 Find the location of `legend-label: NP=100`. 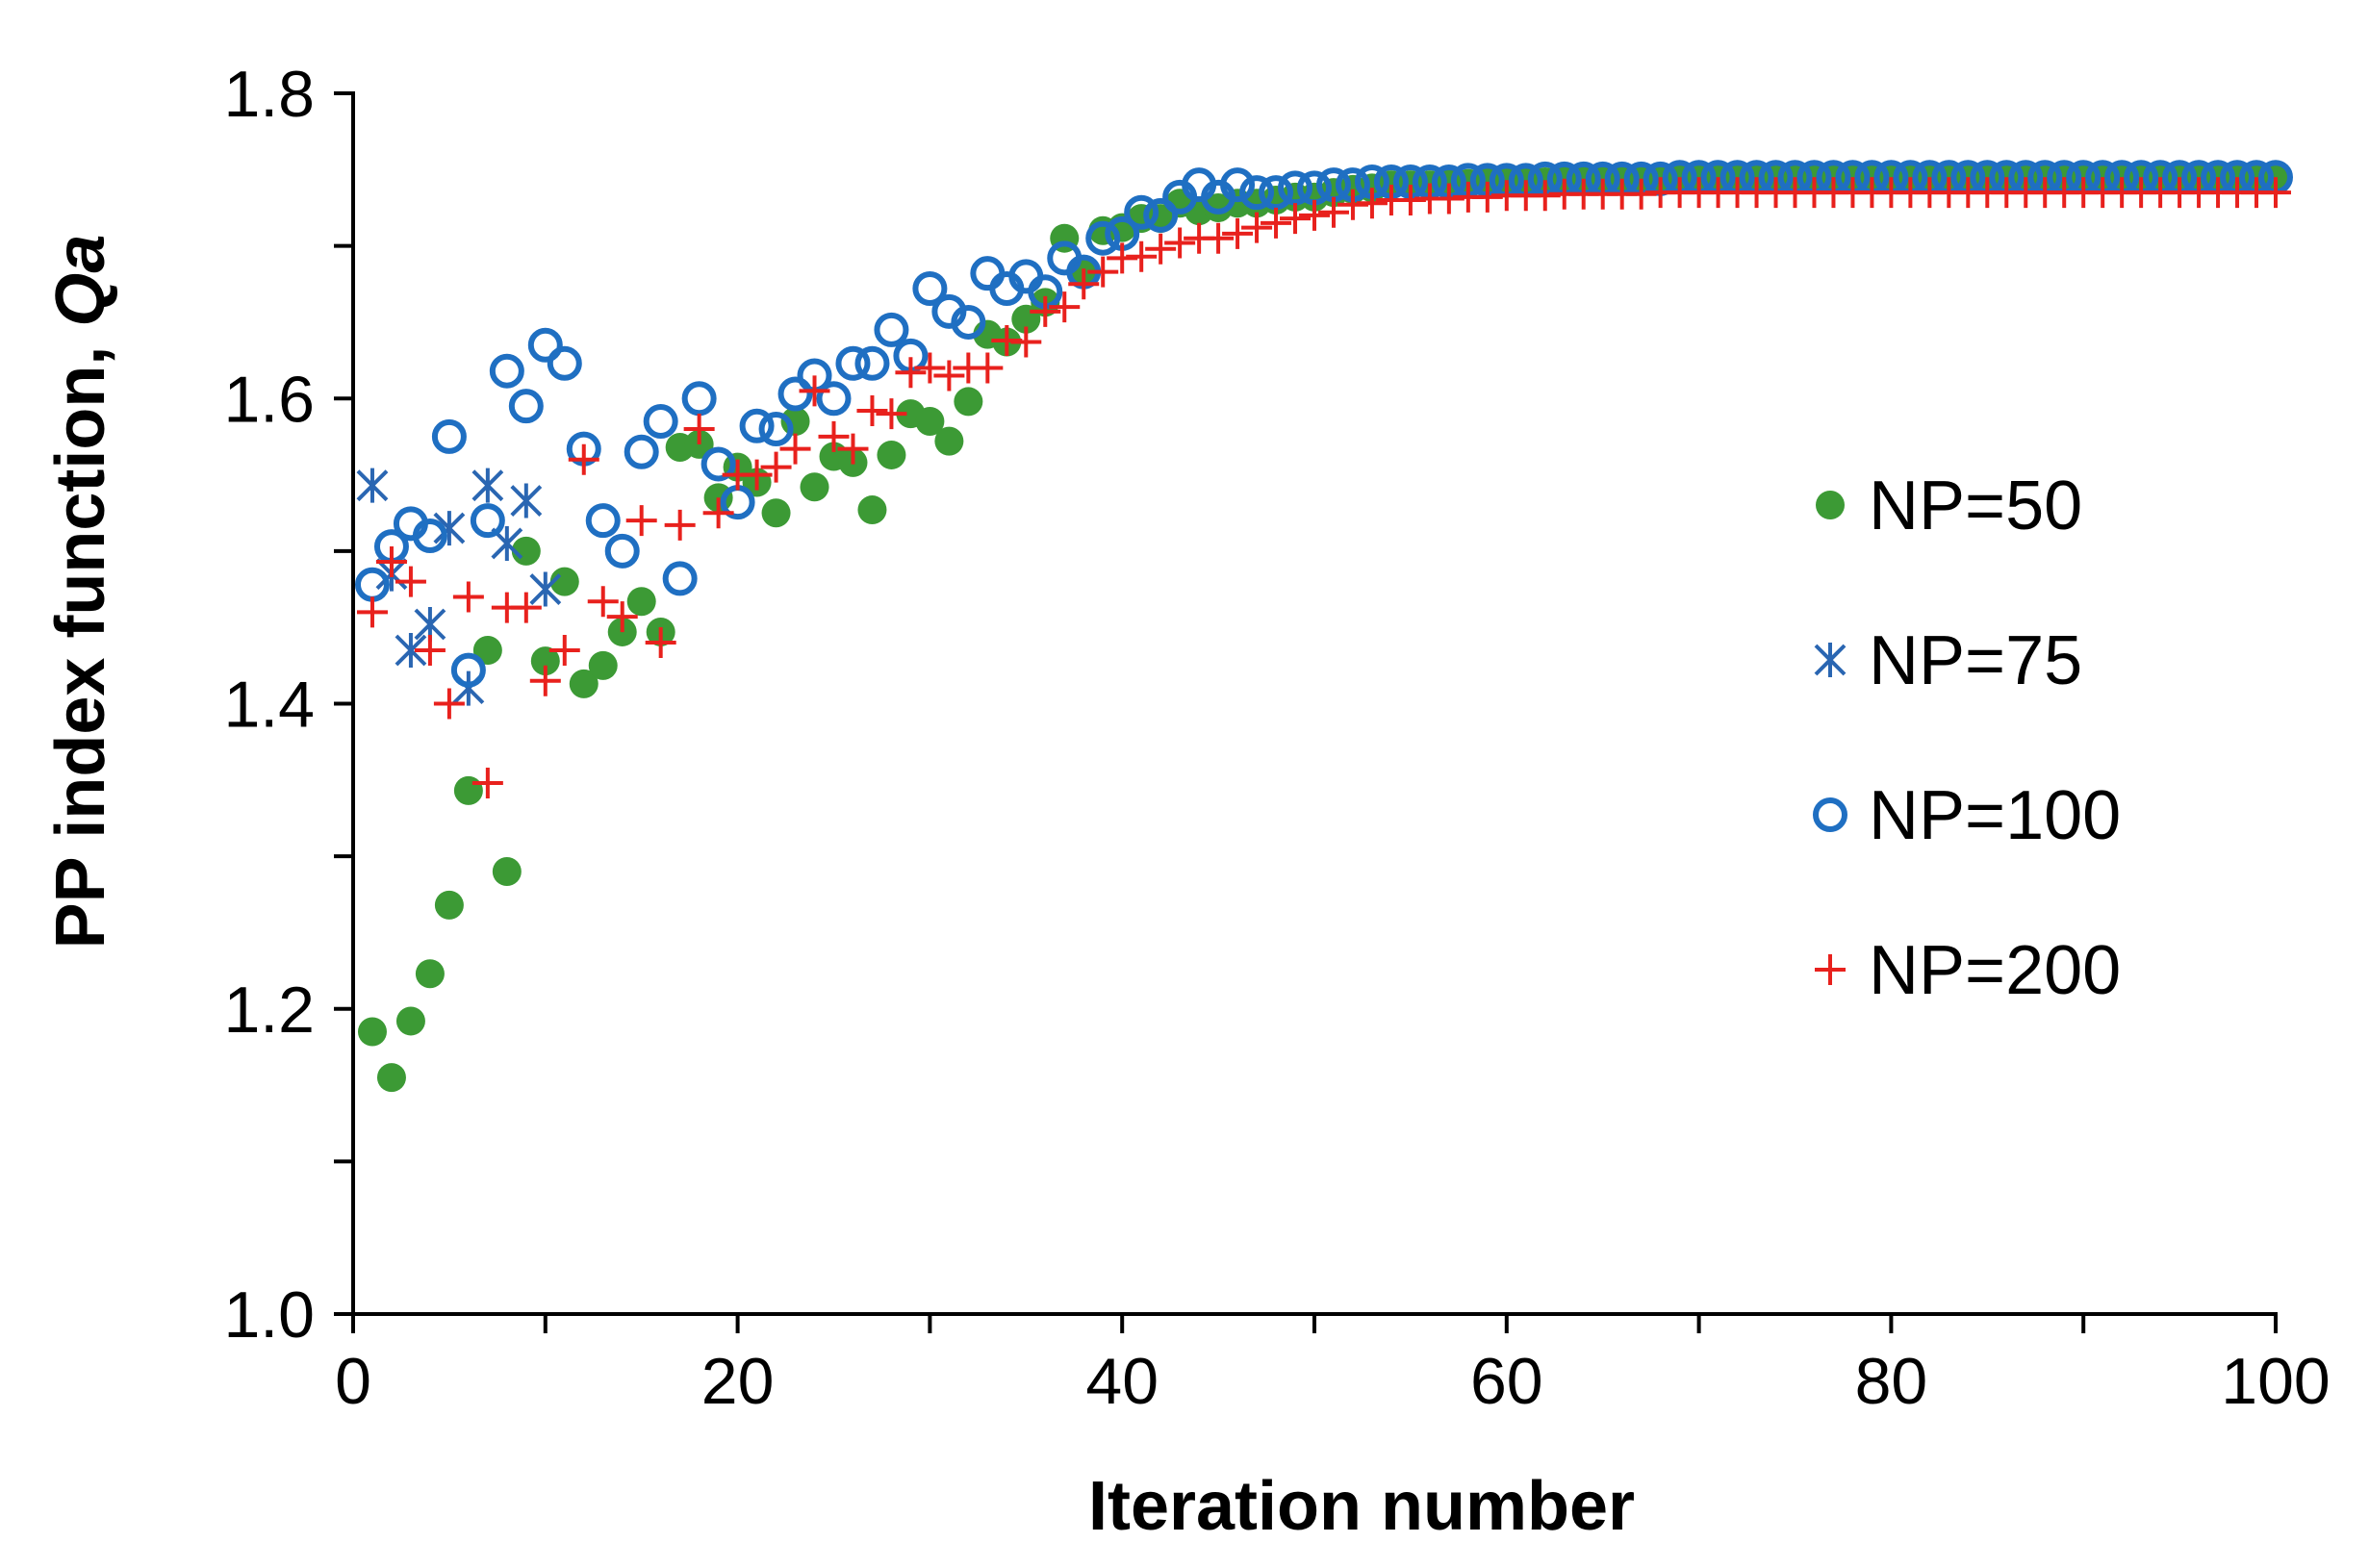

legend-label: NP=100 is located at coordinates (1995, 815).